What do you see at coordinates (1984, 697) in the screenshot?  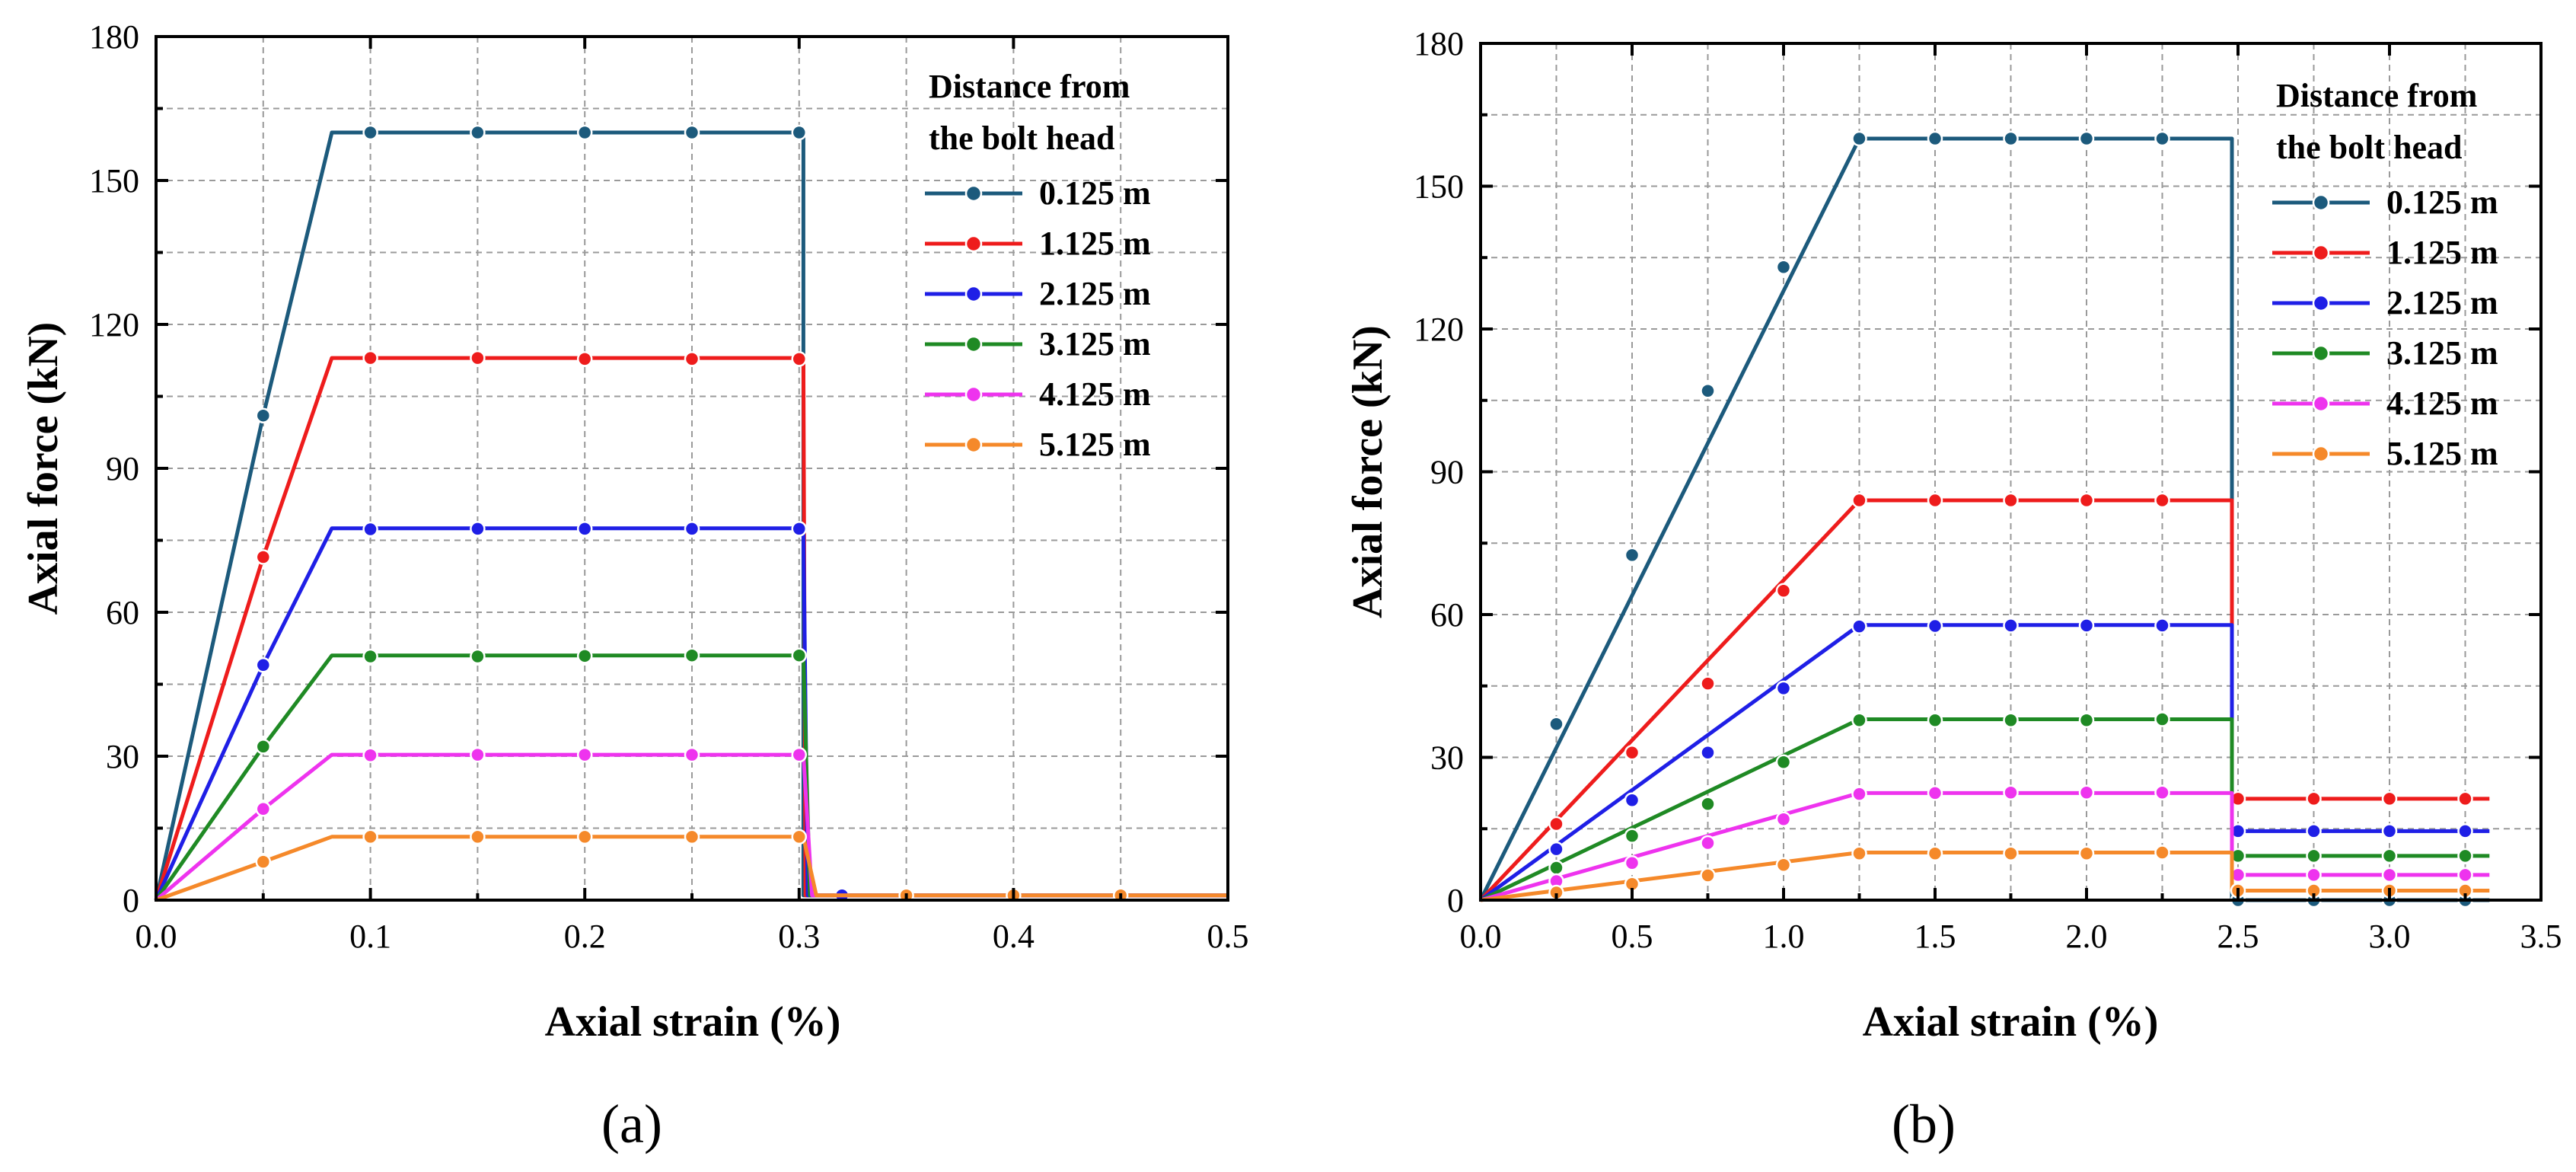 I see `series-1-125-m` at bounding box center [1984, 697].